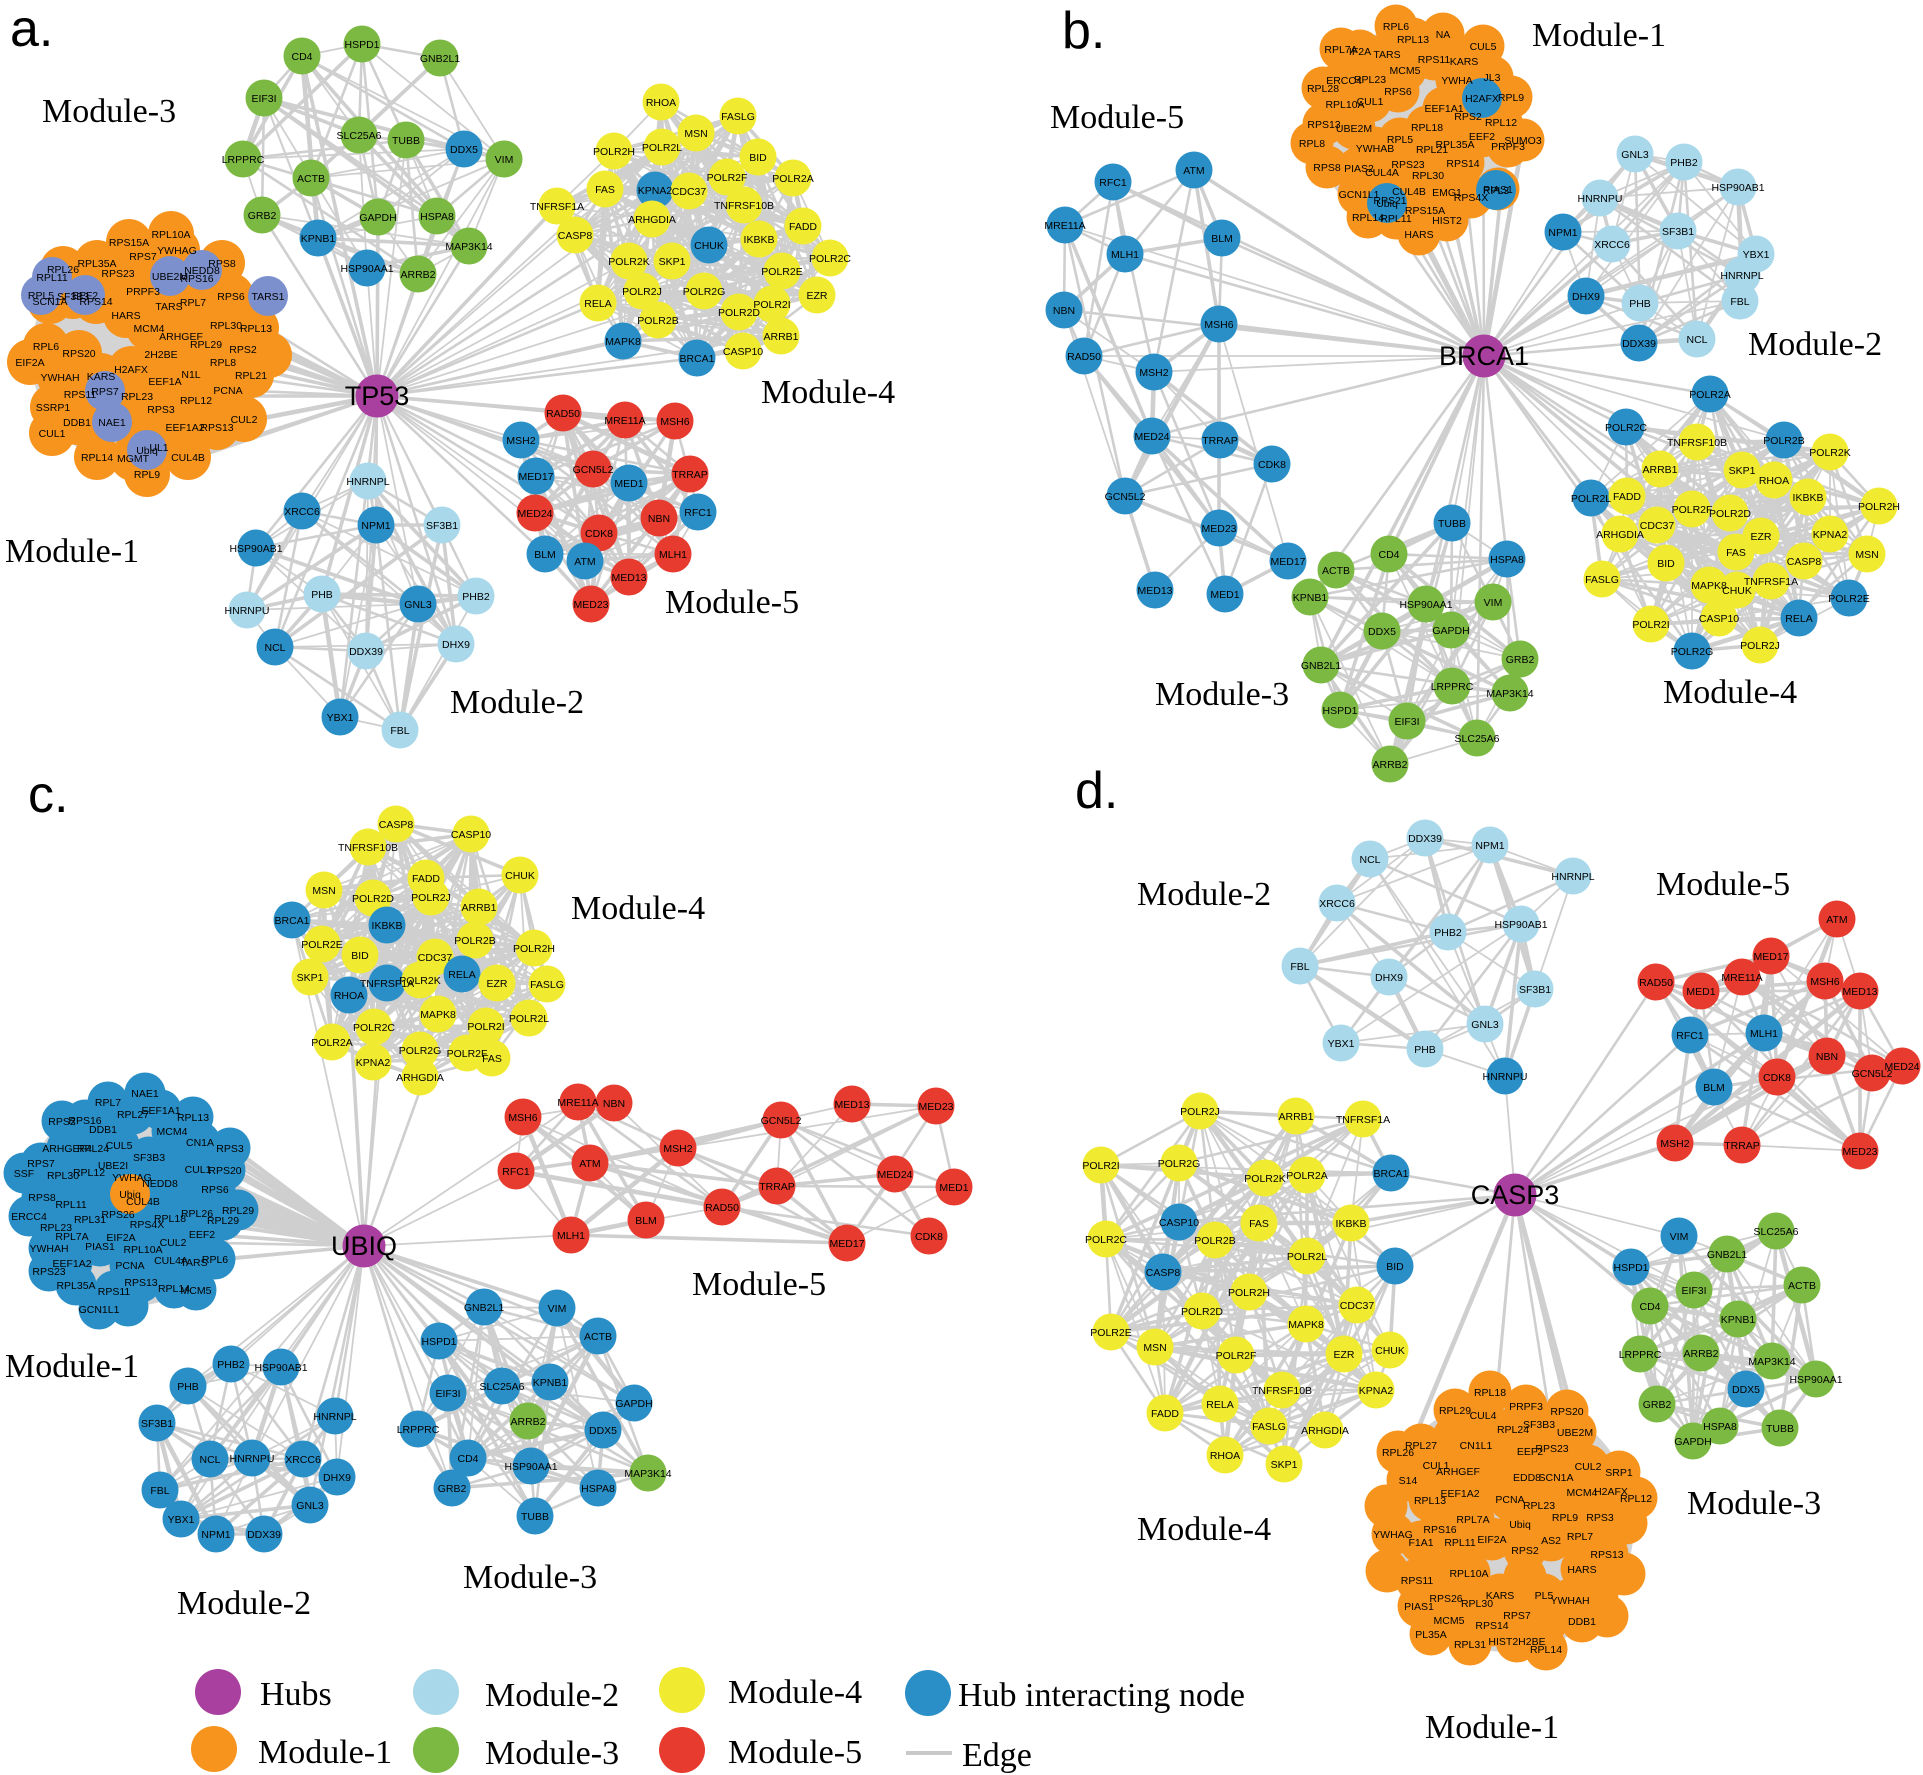 The height and width of the screenshot is (1775, 1923). What do you see at coordinates (1432, 150) in the screenshot?
I see `svg-text: RPL21` at bounding box center [1432, 150].